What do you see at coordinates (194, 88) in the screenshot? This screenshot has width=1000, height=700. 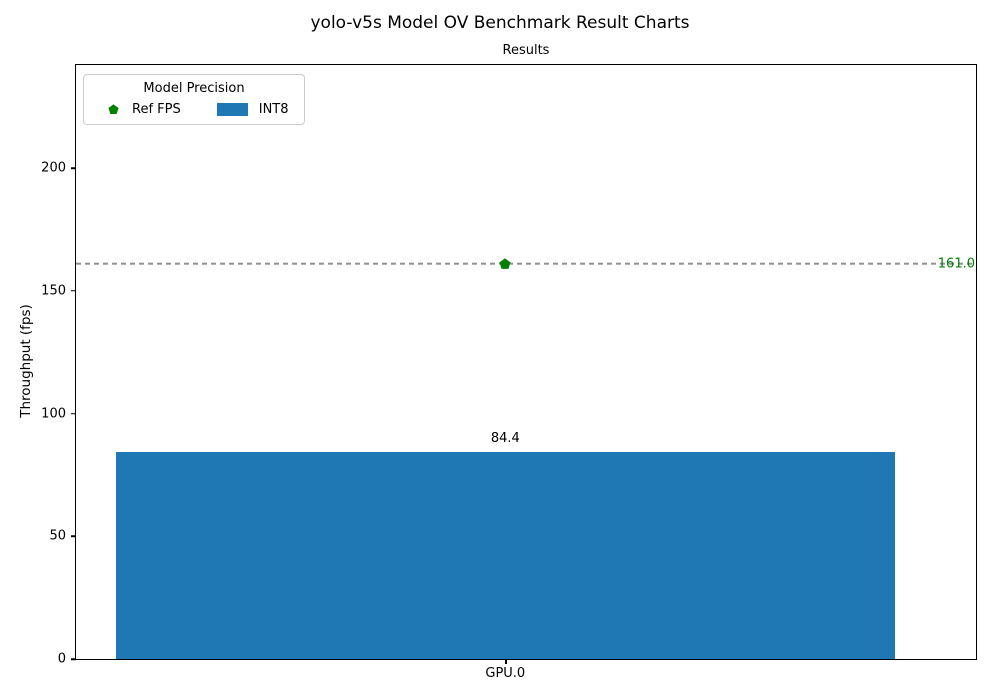 I see `legend-title: Model Precision` at bounding box center [194, 88].